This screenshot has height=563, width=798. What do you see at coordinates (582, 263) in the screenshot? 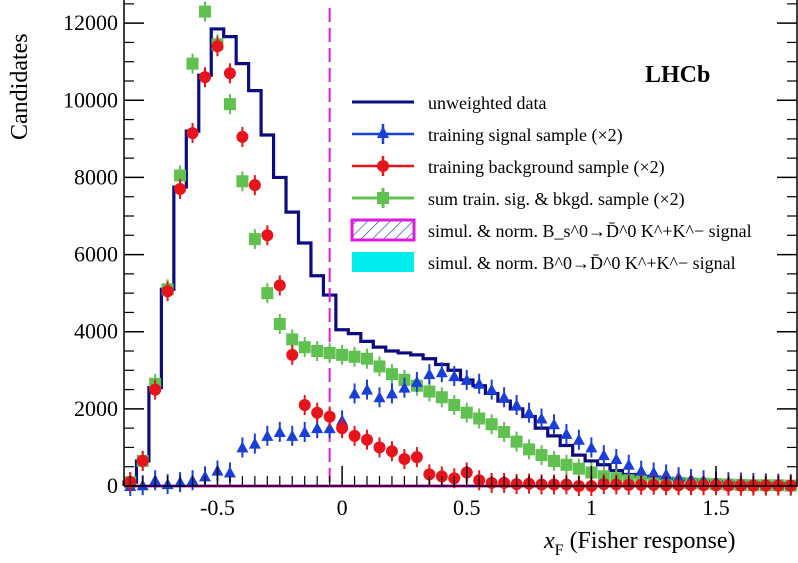
I see `legend-label-b0-signal: simul. & norm. B^0→D̄^0 K^+K^− signal` at bounding box center [582, 263].